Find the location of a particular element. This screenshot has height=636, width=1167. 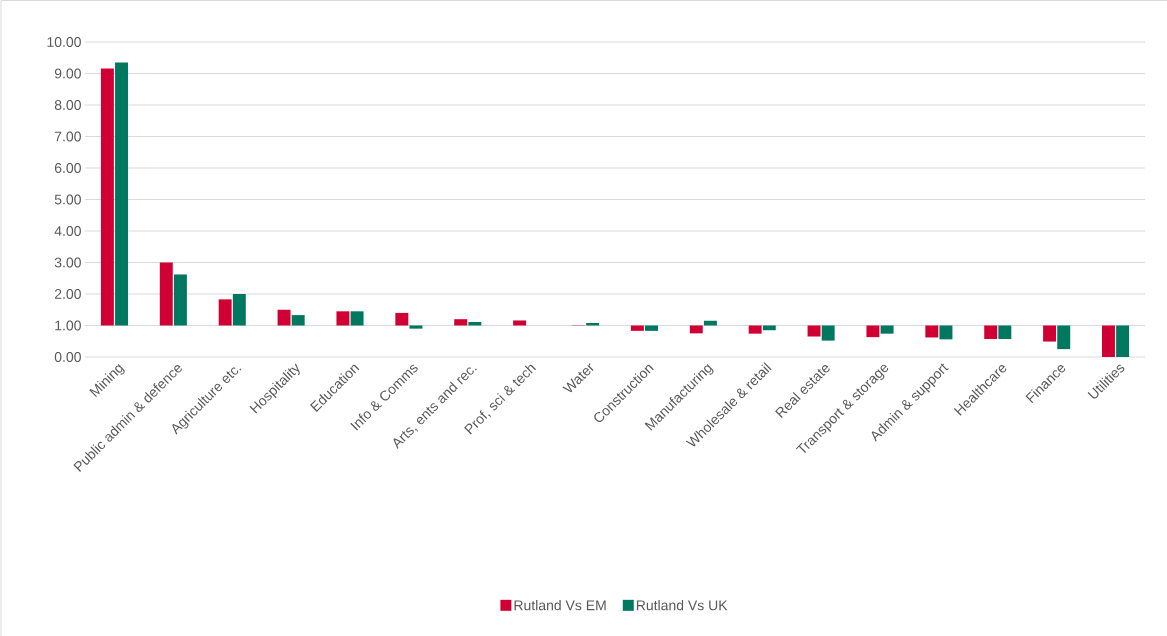

y-tick-label: 8.00 is located at coordinates (67, 105).